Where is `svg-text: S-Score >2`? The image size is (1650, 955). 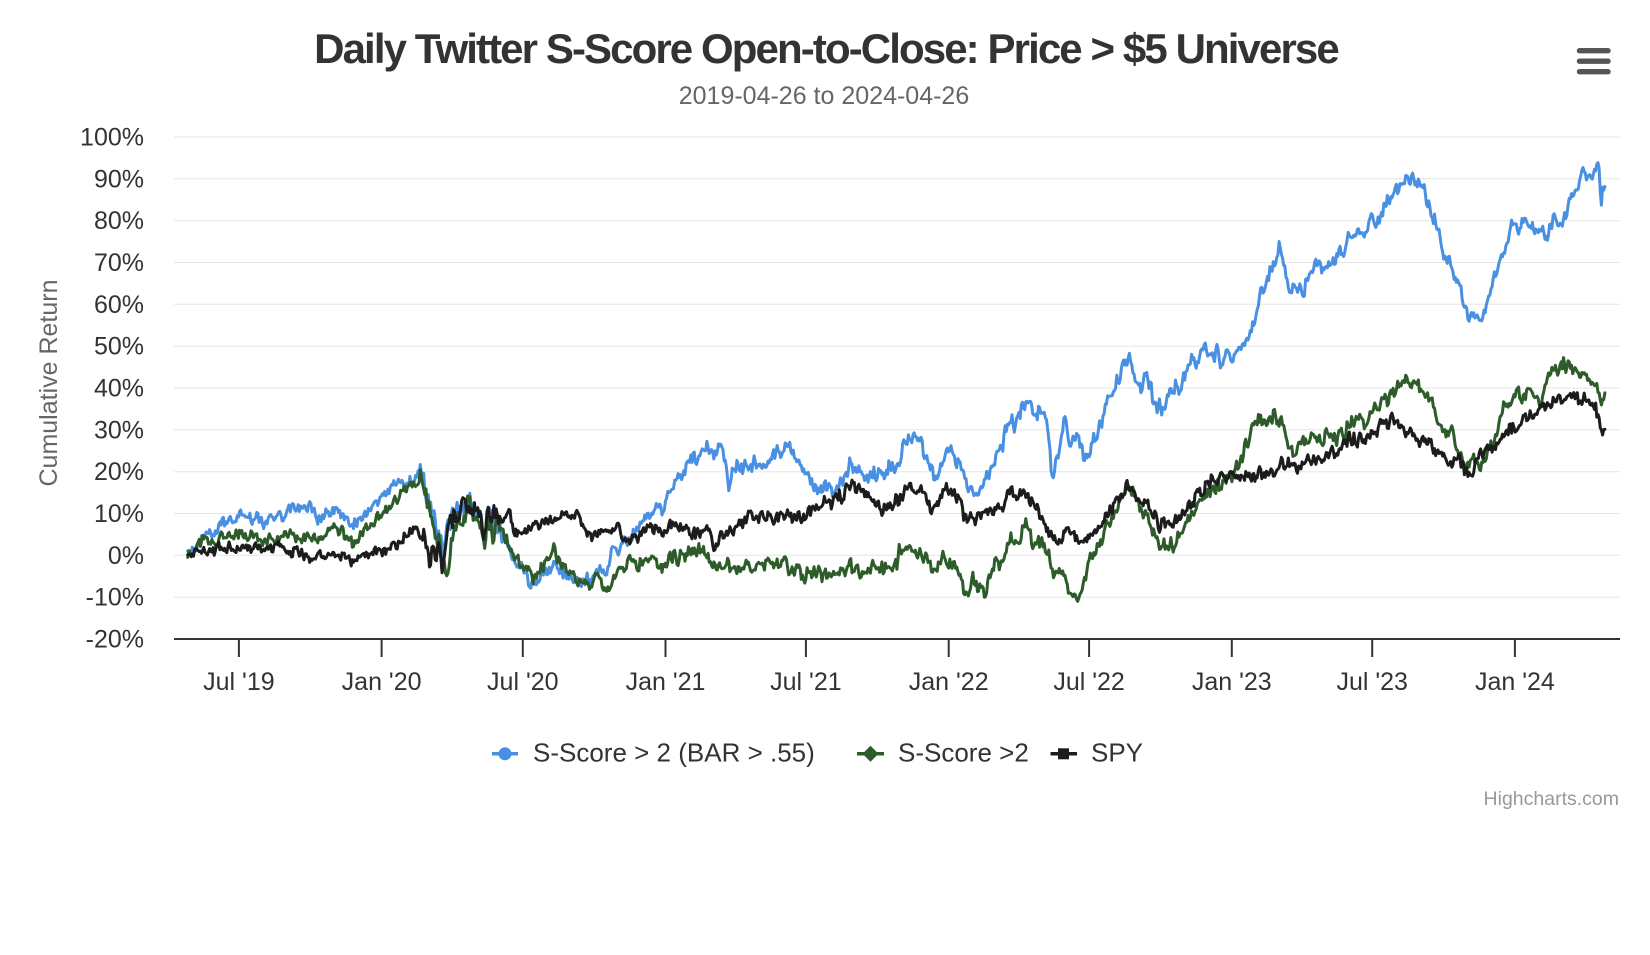
svg-text: S-Score >2 is located at coordinates (963, 753).